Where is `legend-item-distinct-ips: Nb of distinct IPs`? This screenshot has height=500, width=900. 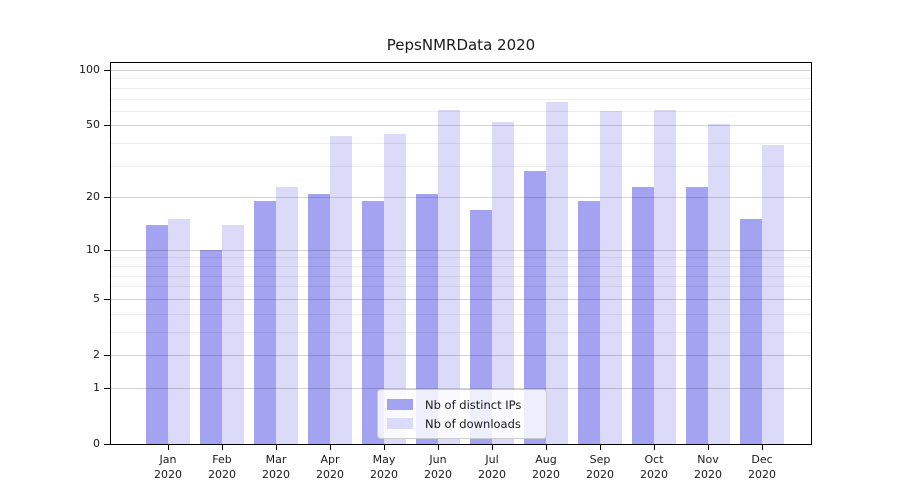 legend-item-distinct-ips: Nb of distinct IPs is located at coordinates (462, 404).